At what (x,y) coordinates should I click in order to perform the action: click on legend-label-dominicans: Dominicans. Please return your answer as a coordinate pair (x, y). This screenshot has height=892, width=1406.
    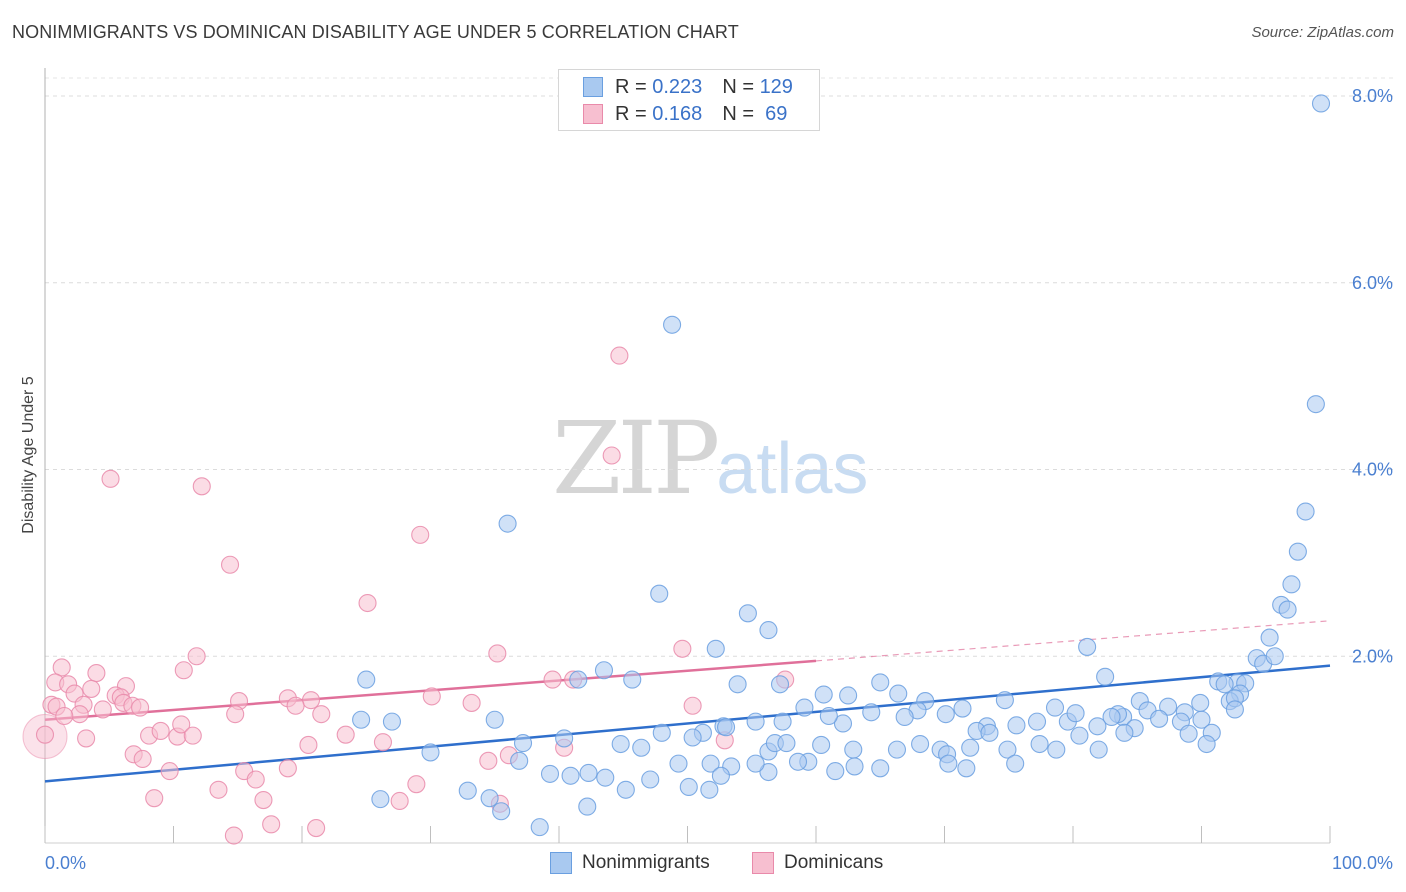
    Looking at the image, I should click on (834, 862).